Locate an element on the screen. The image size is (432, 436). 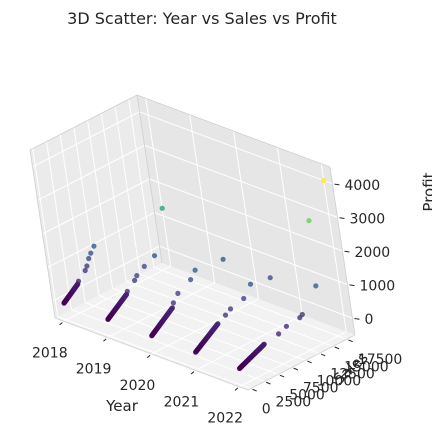
z-axis-tick-label: 4000 is located at coordinates (363, 186).